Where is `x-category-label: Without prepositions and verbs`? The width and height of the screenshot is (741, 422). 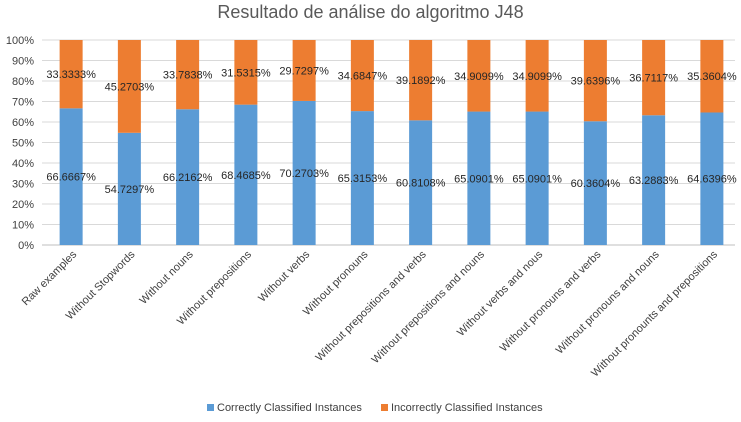 x-category-label: Without prepositions and verbs is located at coordinates (371, 306).